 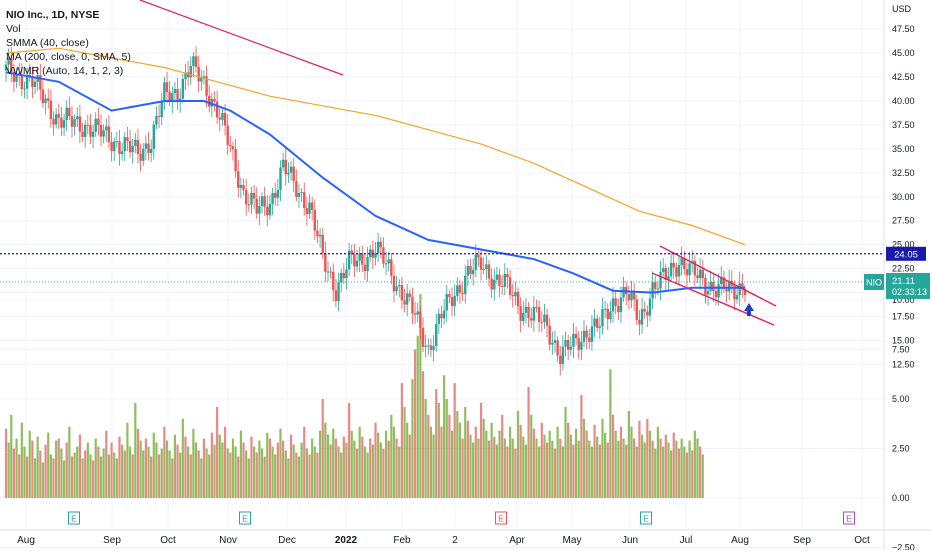 I want to click on earnings-marker-label: E, so click(x=74, y=519).